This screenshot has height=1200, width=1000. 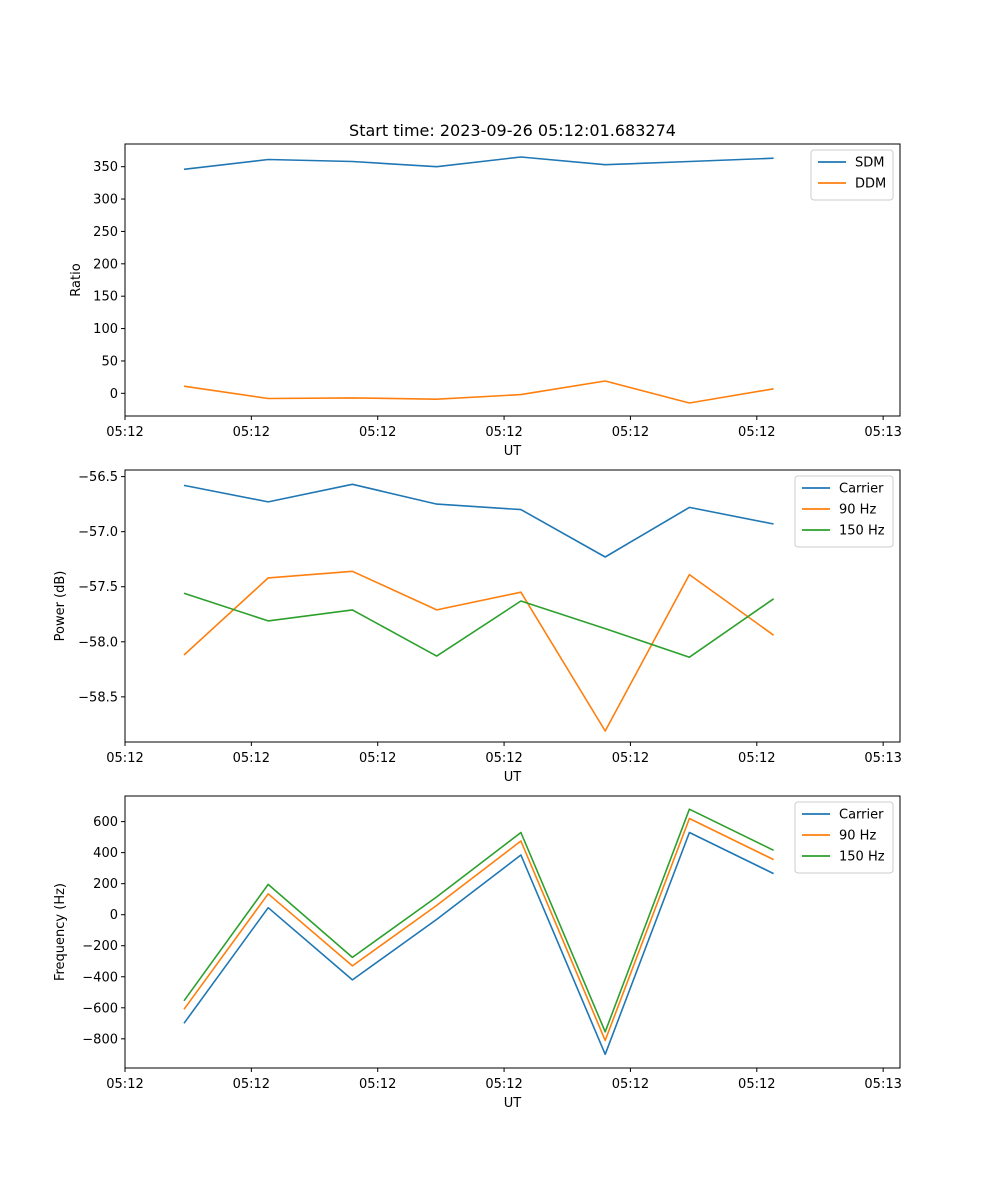 I want to click on y-axis-label: Ratio, so click(x=76, y=279).